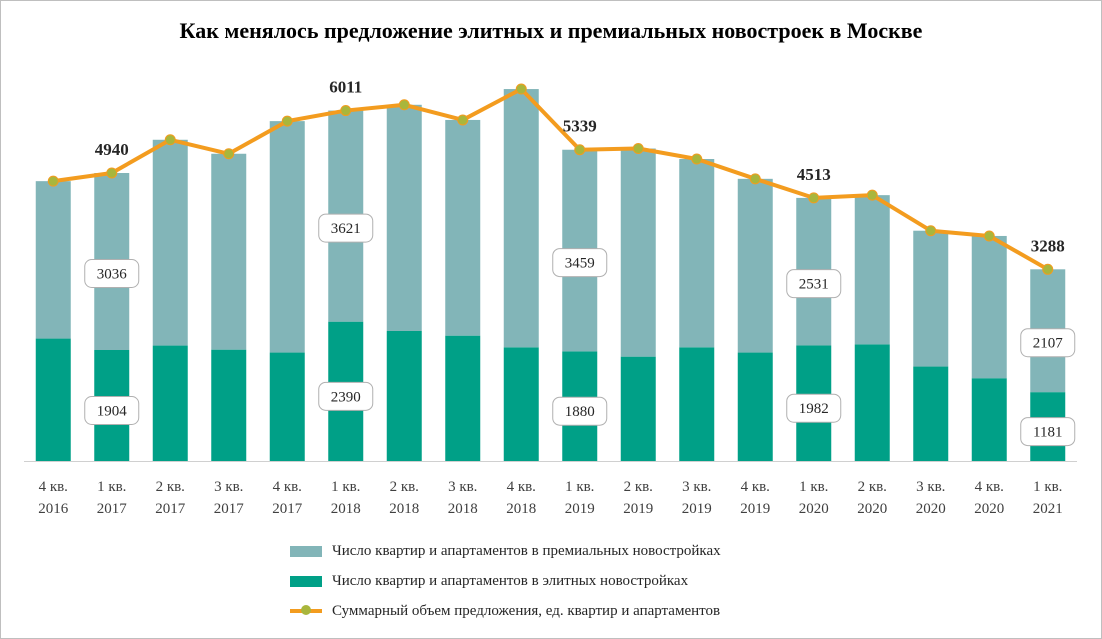 This screenshot has width=1102, height=639. I want to click on legend-swatch-total, so click(306, 610).